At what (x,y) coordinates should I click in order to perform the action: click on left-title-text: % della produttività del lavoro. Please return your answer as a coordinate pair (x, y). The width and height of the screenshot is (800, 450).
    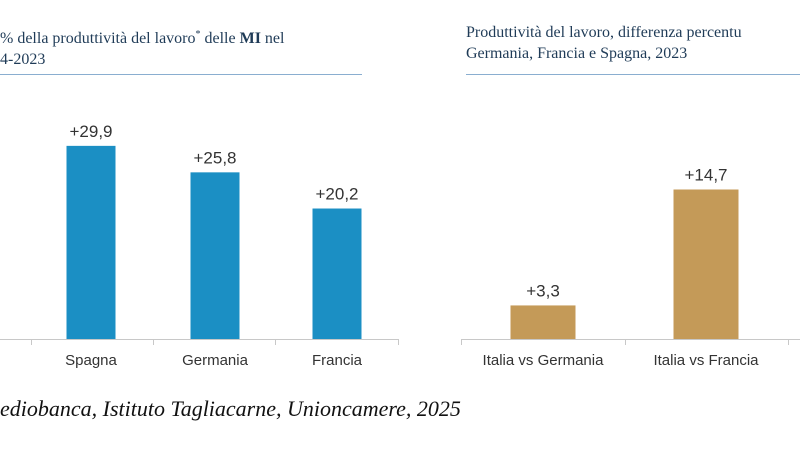
    Looking at the image, I should click on (98, 38).